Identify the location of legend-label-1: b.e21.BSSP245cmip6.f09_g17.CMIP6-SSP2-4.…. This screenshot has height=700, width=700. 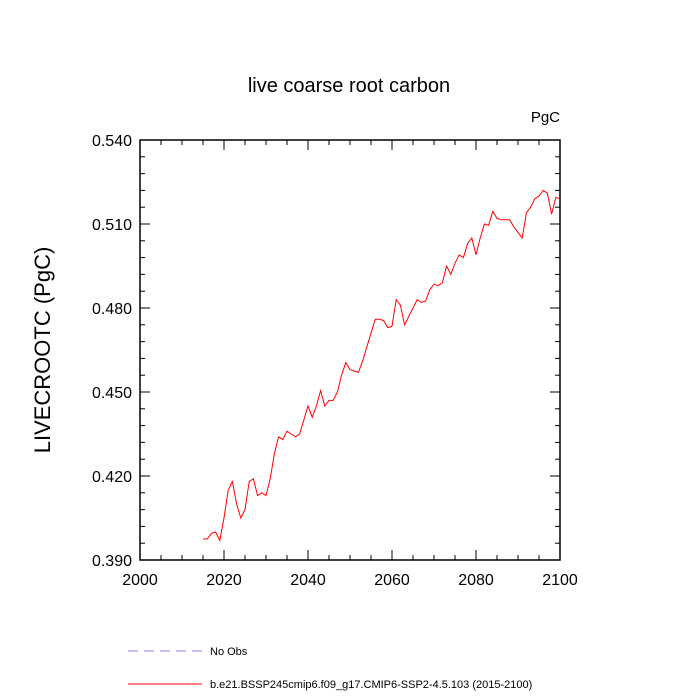
(371, 685).